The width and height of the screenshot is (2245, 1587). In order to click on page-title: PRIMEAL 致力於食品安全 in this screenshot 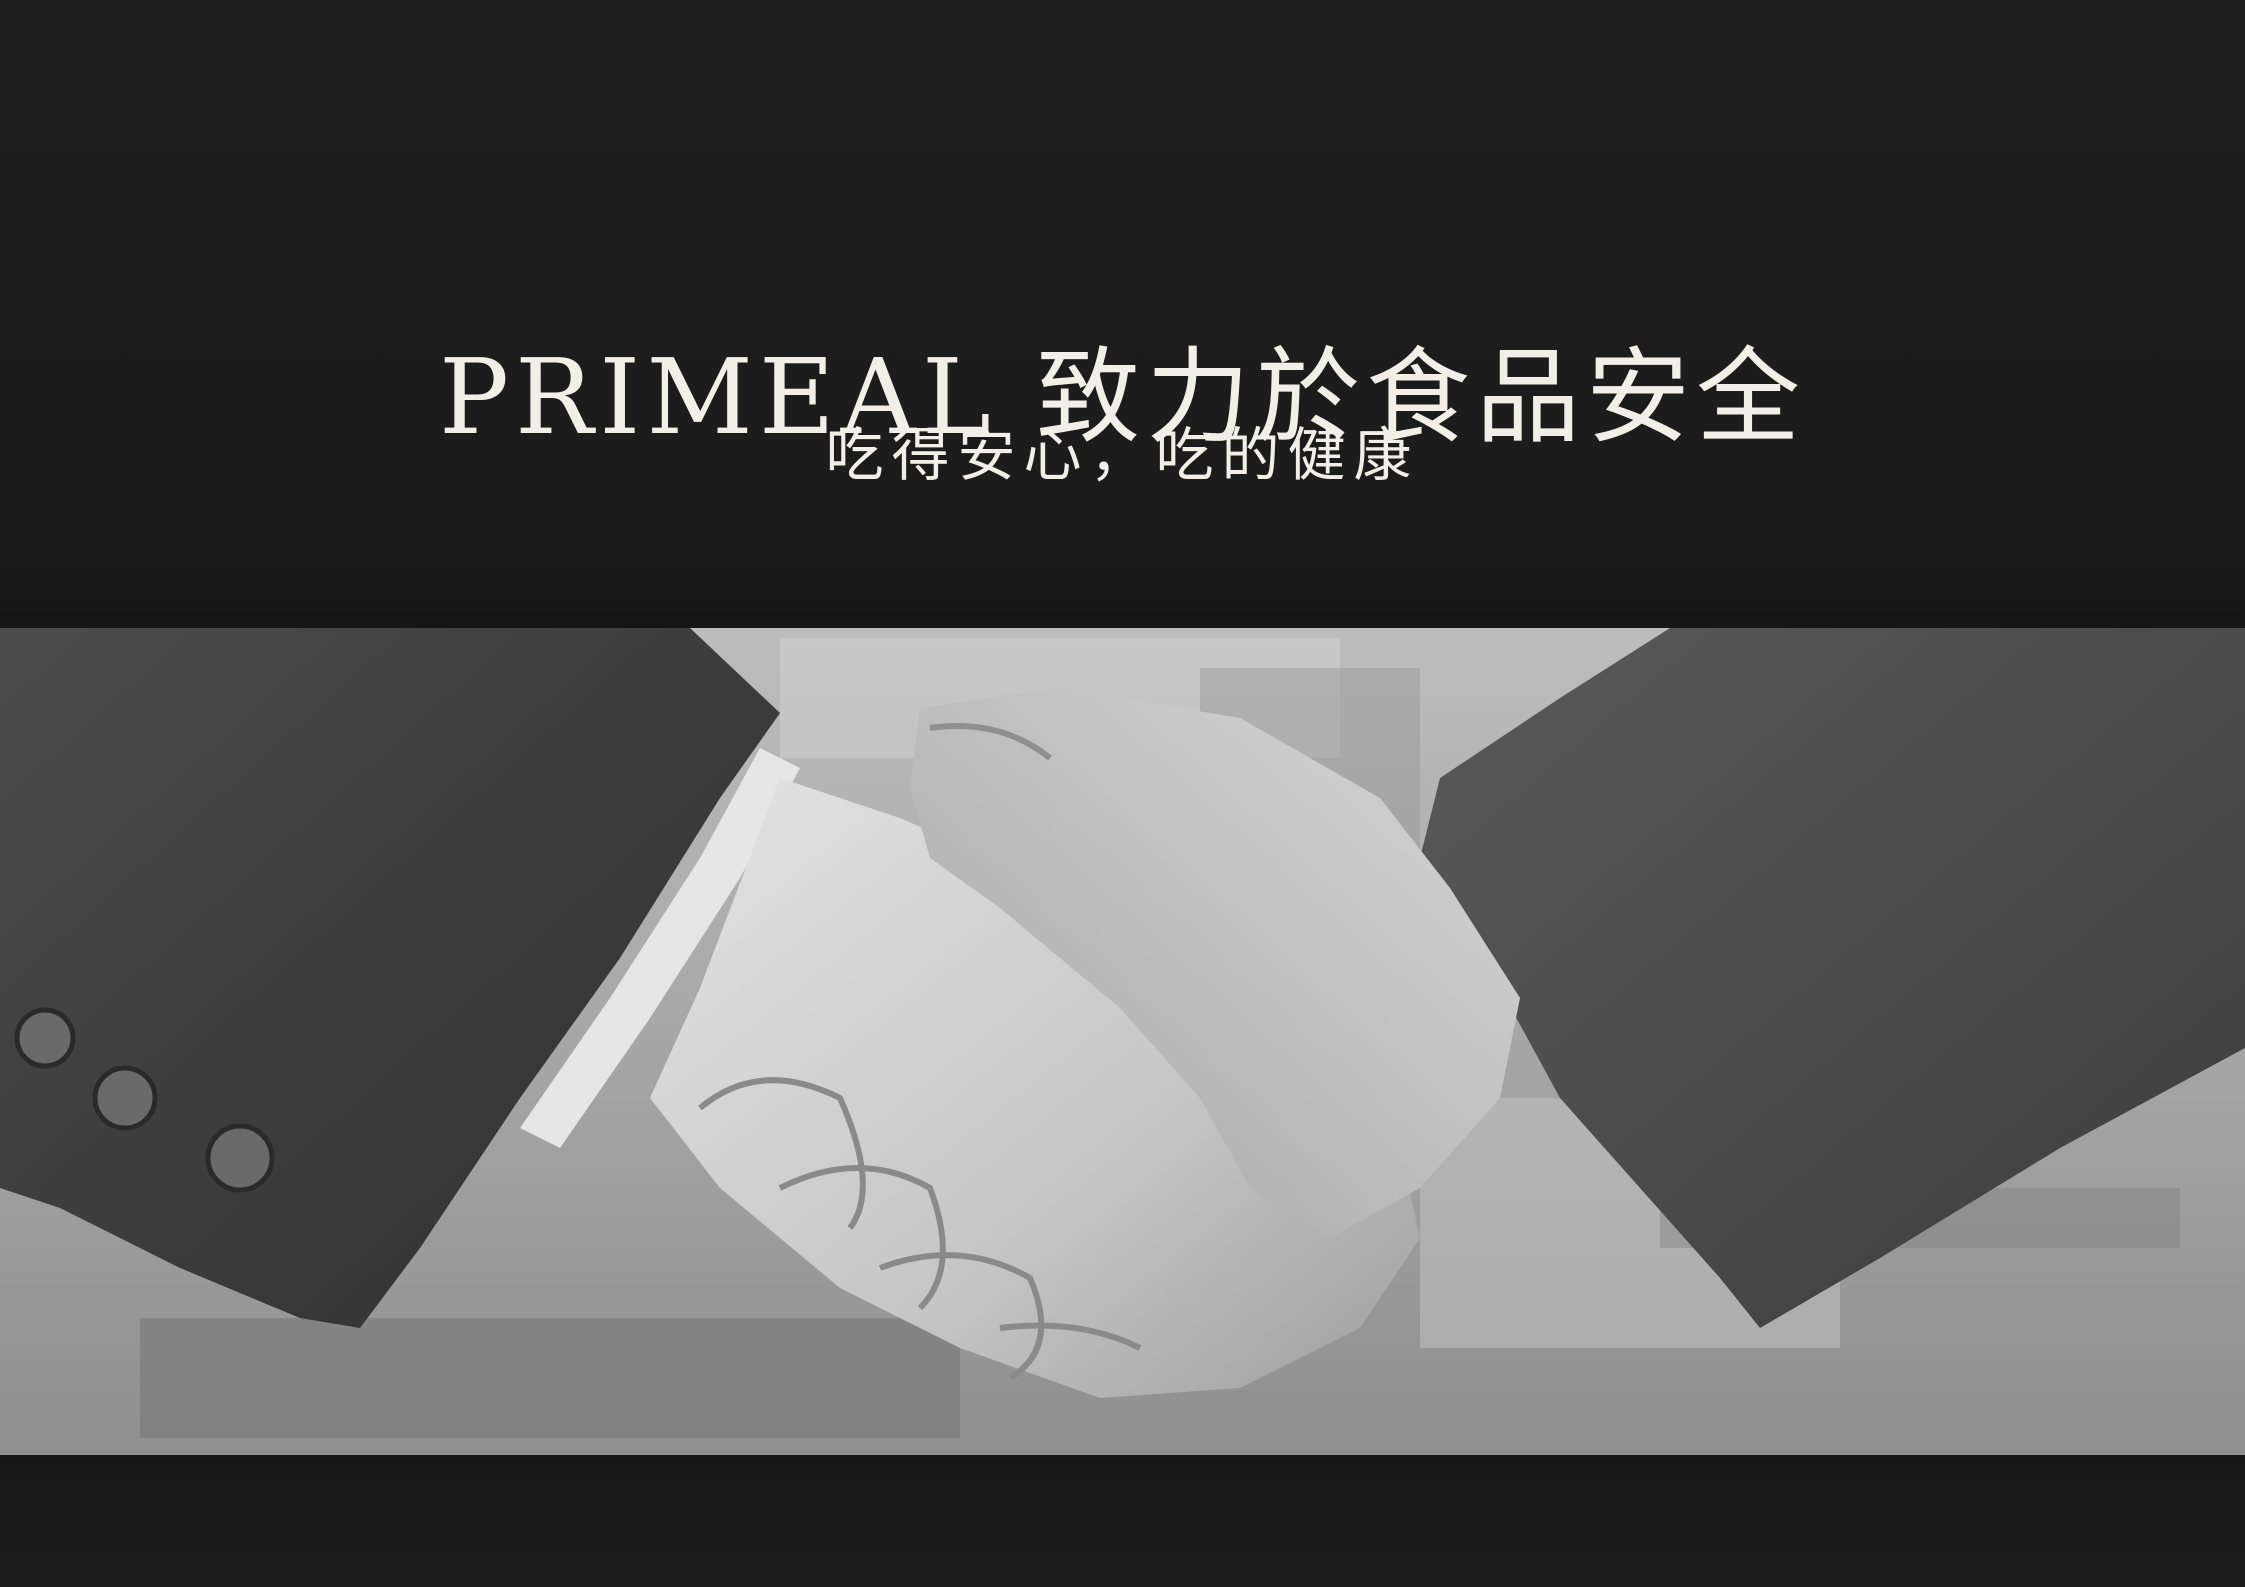, I will do `click(1122, 396)`.